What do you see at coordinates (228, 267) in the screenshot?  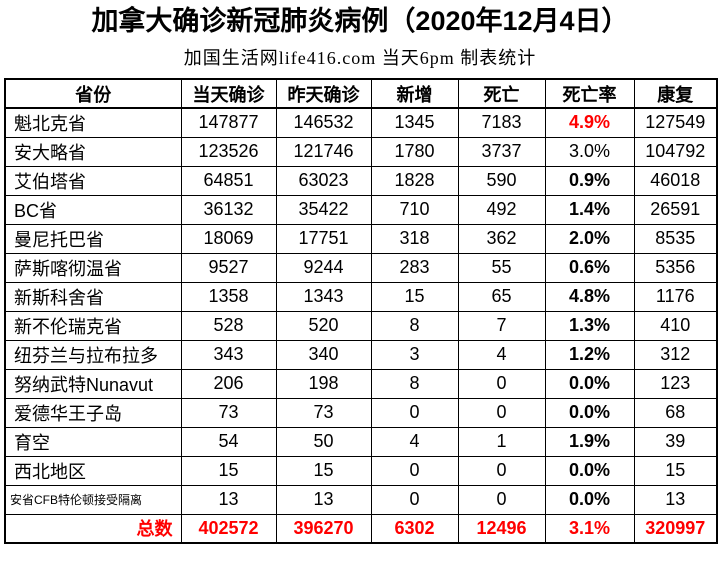 I see `value-cell: 9527` at bounding box center [228, 267].